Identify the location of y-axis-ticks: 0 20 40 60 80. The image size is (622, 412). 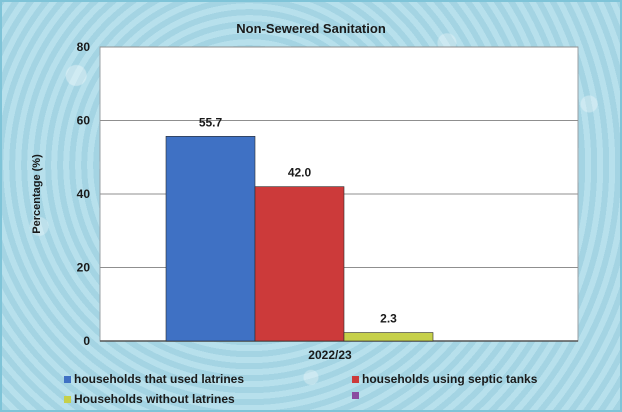
(84, 194).